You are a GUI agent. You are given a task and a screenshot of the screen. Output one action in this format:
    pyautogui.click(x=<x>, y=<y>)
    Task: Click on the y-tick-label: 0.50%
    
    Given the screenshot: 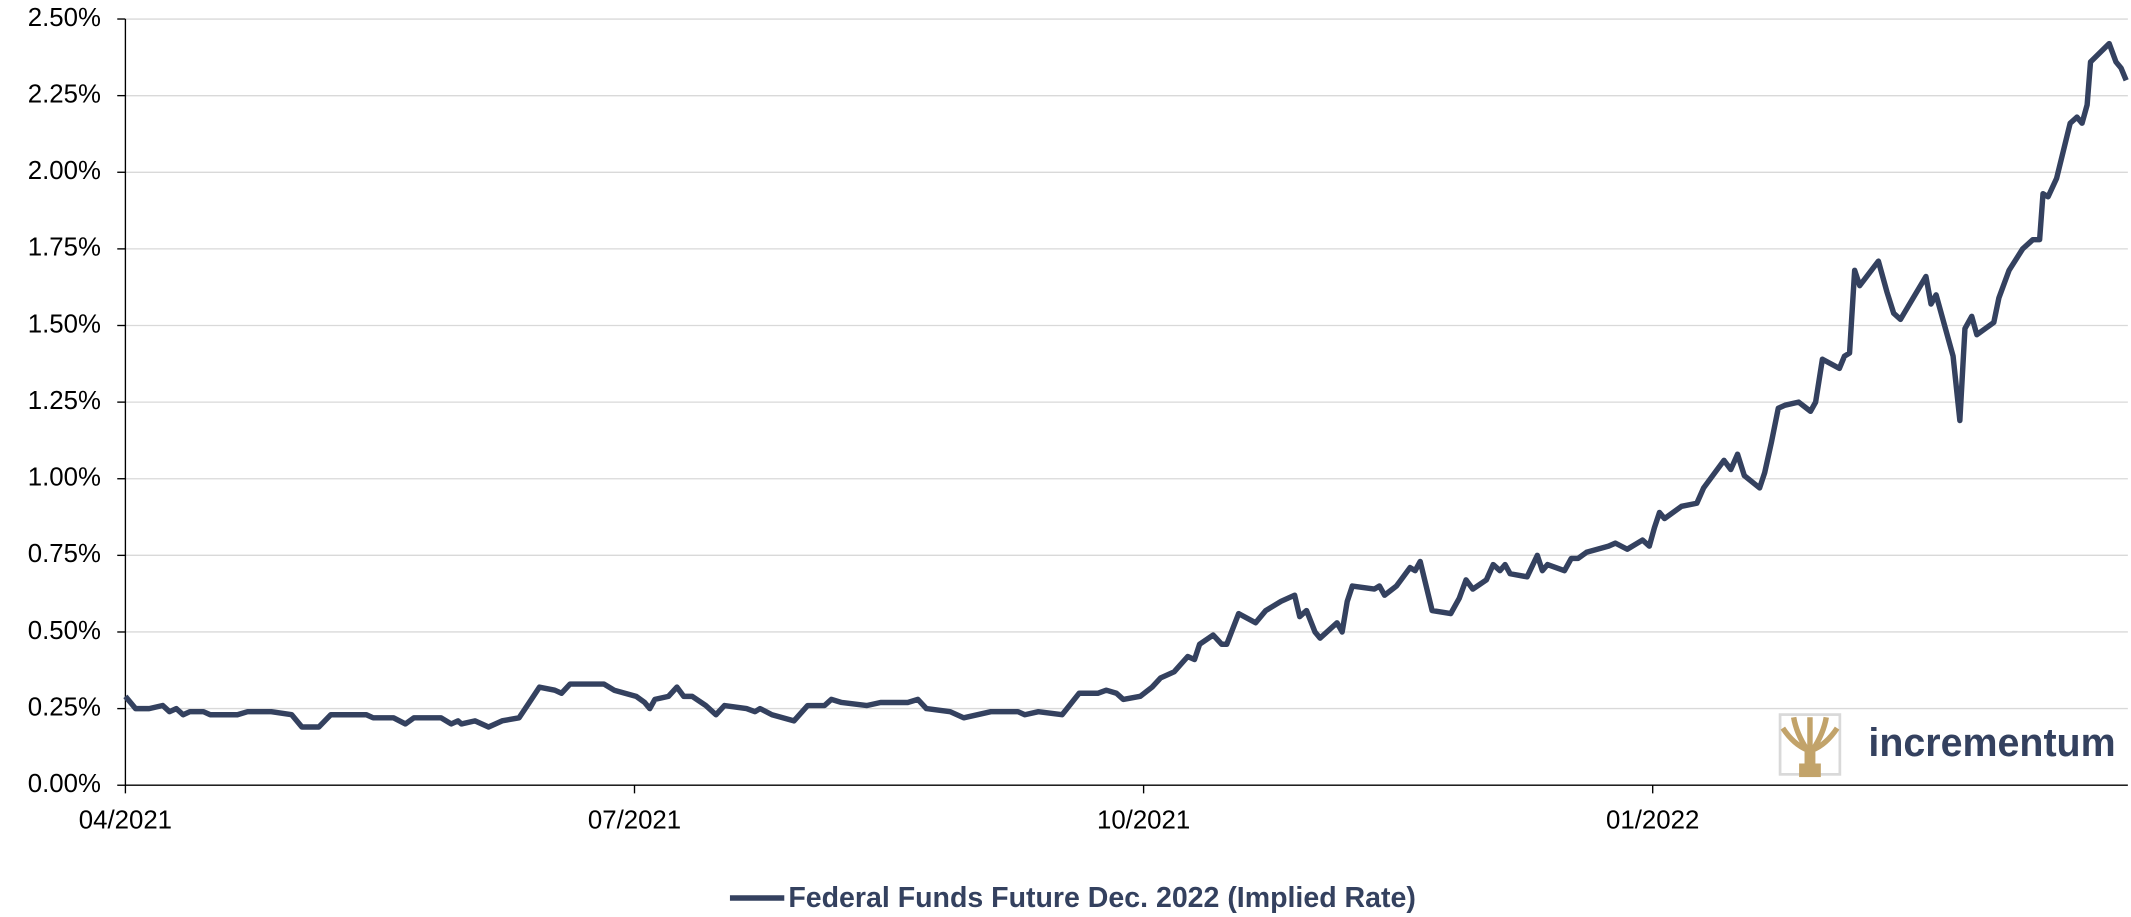 What is the action you would take?
    pyautogui.click(x=64, y=631)
    